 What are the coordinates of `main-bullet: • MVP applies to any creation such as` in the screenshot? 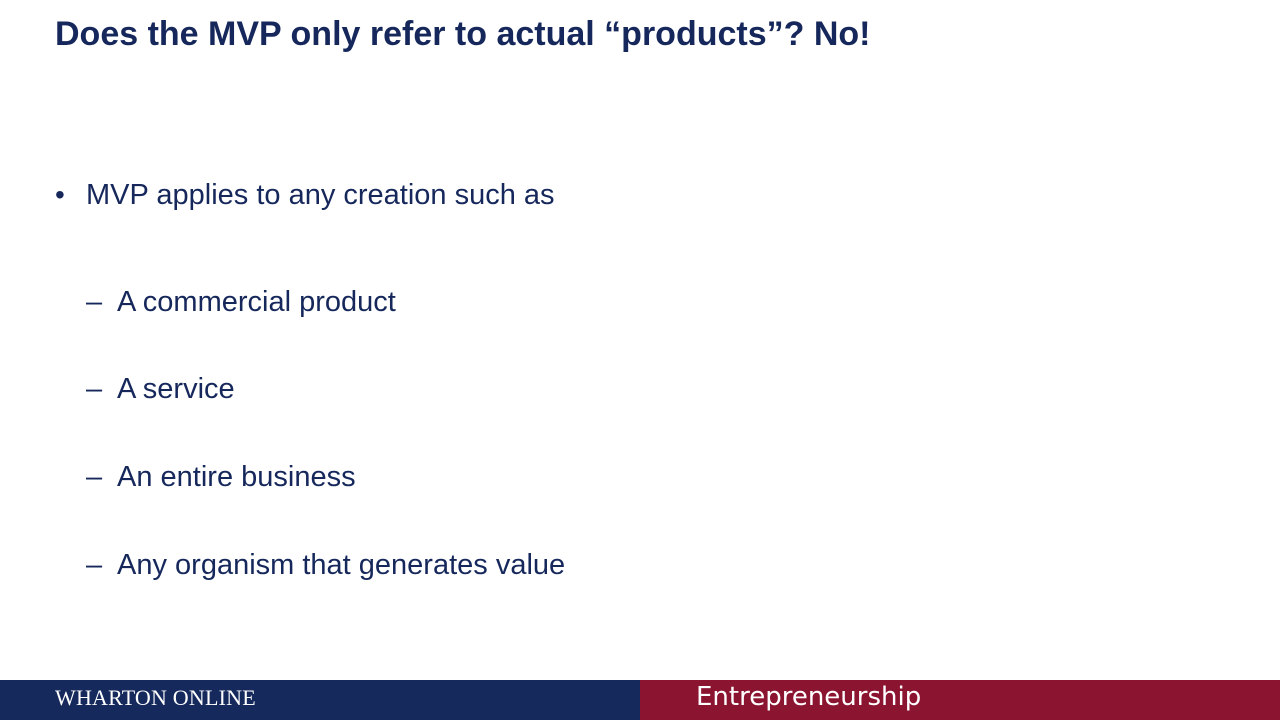 It's located at (305, 195).